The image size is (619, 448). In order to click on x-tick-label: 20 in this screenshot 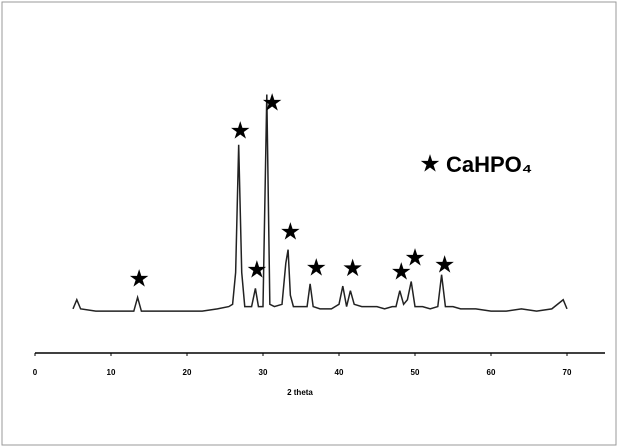, I will do `click(187, 372)`.